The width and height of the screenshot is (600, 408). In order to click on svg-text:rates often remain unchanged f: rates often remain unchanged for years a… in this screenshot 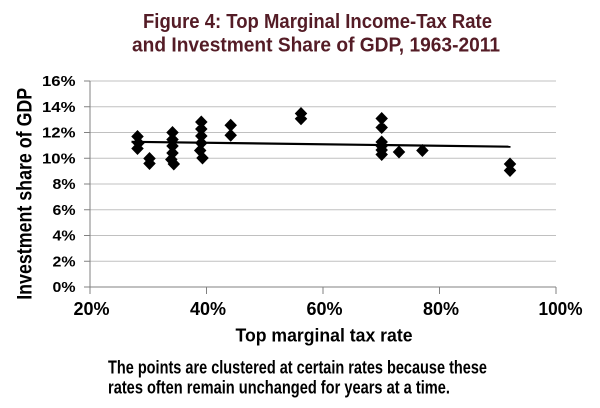, I will do `click(279, 387)`.